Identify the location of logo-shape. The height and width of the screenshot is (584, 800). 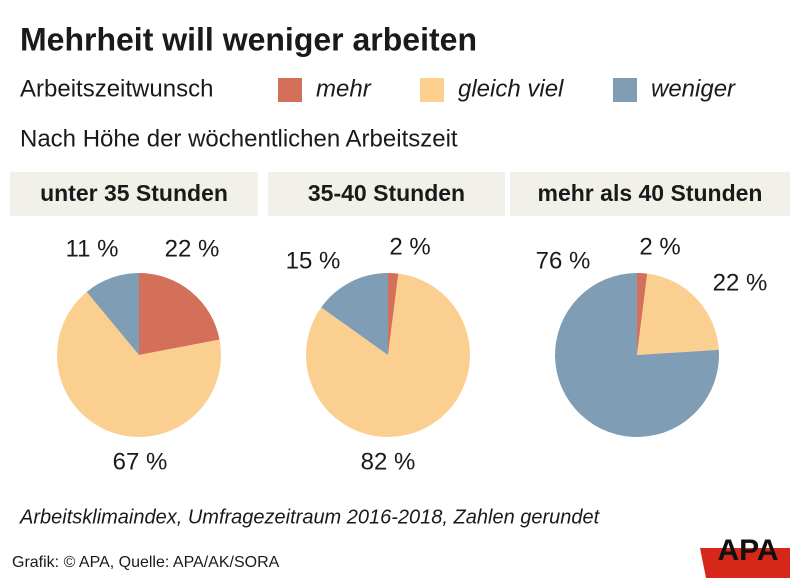
(745, 563).